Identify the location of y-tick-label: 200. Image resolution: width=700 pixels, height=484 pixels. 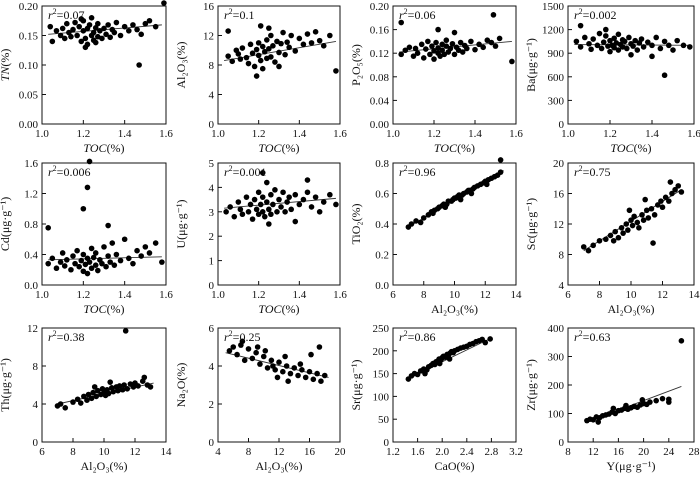
(381, 352).